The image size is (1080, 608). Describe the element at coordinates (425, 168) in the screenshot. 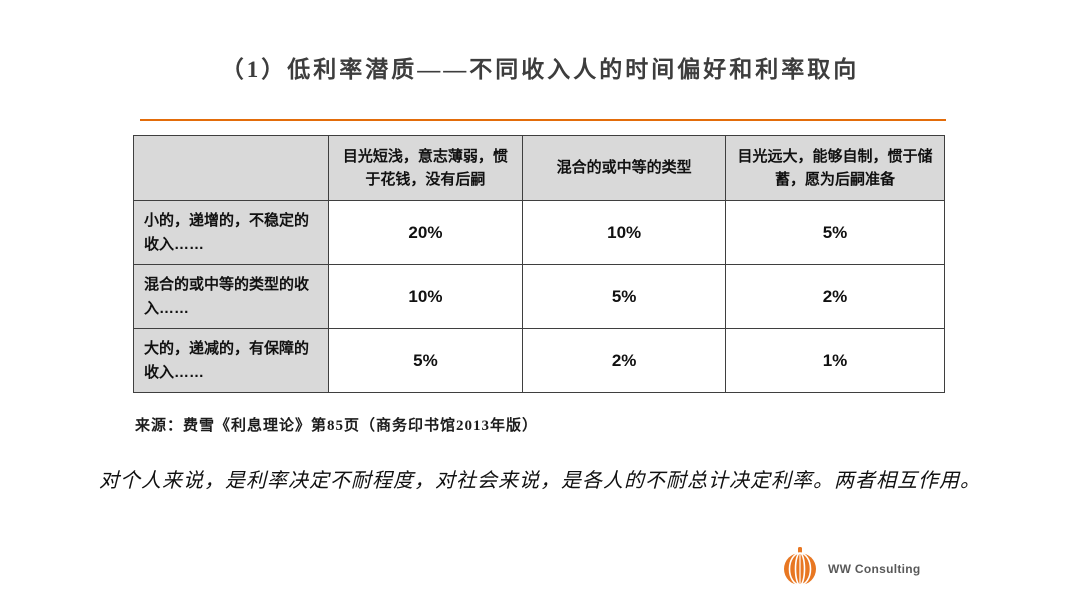

I see `column-header-spendthrift: 目光短浅，意志薄弱，惯于花钱，没有后嗣` at that location.